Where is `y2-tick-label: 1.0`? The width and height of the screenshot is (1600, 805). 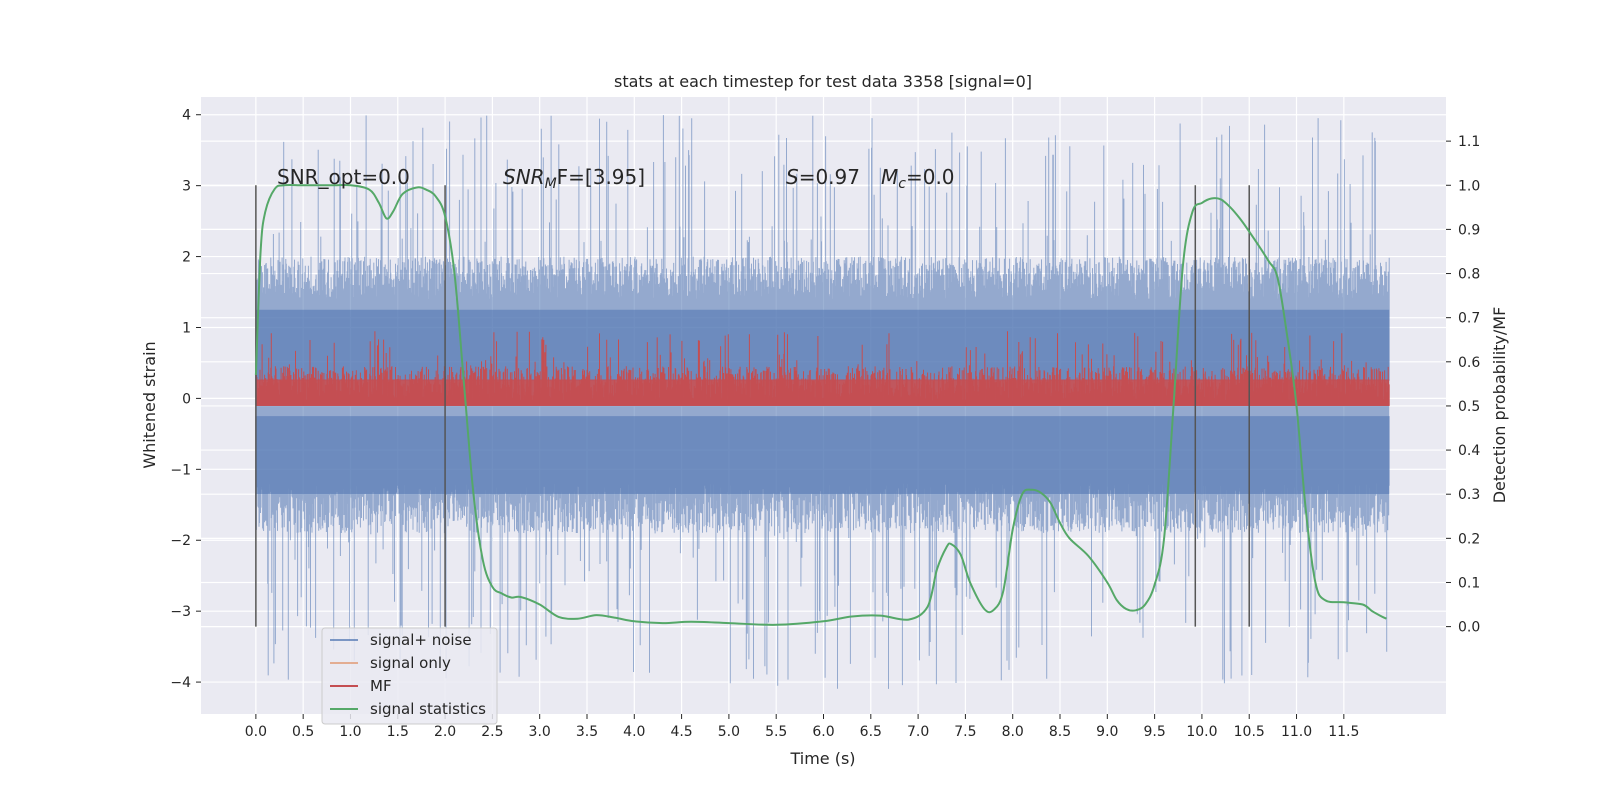 y2-tick-label: 1.0 is located at coordinates (1469, 186).